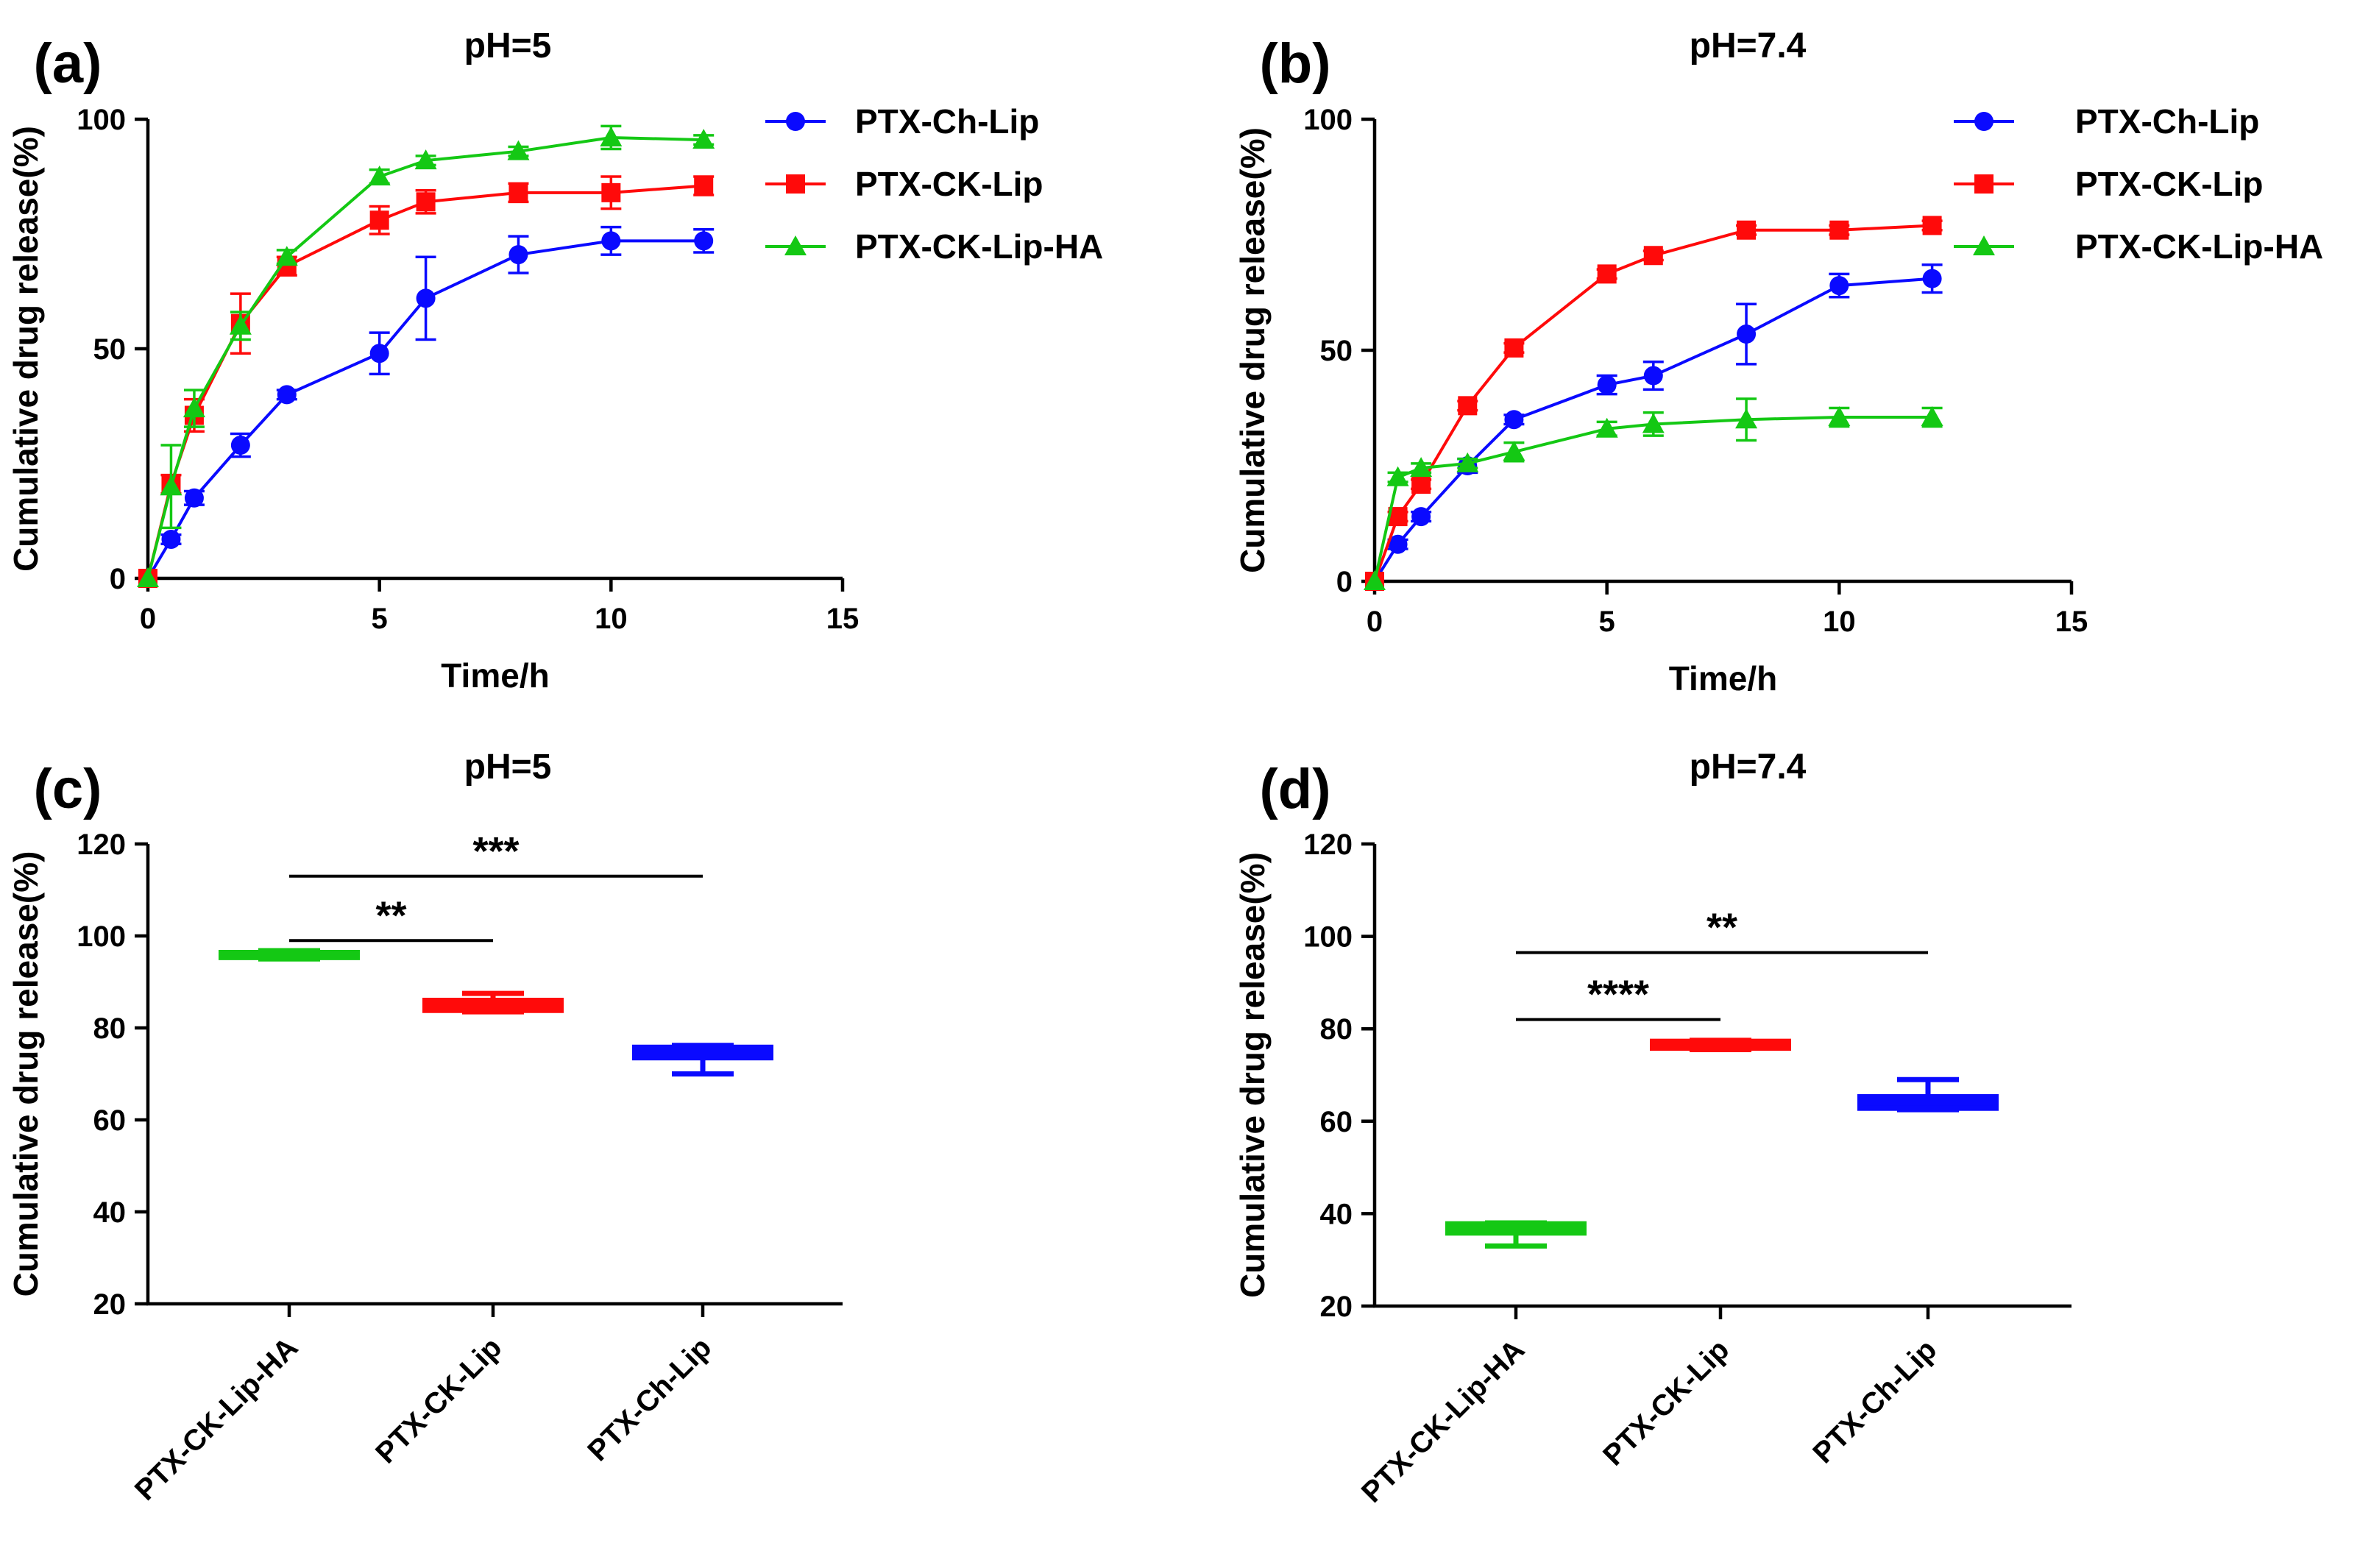 The height and width of the screenshot is (1568, 2371). What do you see at coordinates (649, 1399) in the screenshot?
I see `x-category-label: PTX-Ch-Lip` at bounding box center [649, 1399].